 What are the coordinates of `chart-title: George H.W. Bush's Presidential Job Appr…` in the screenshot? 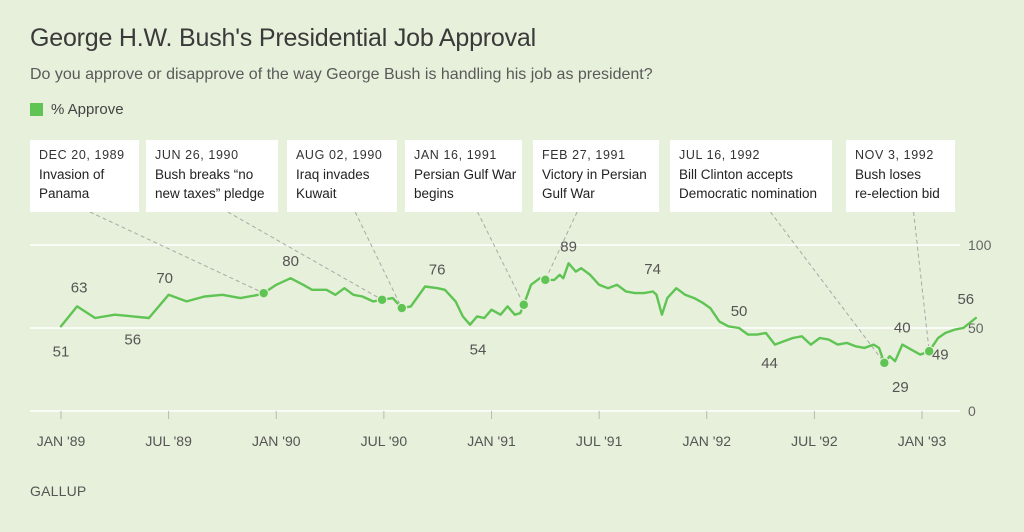 It's located at (283, 38).